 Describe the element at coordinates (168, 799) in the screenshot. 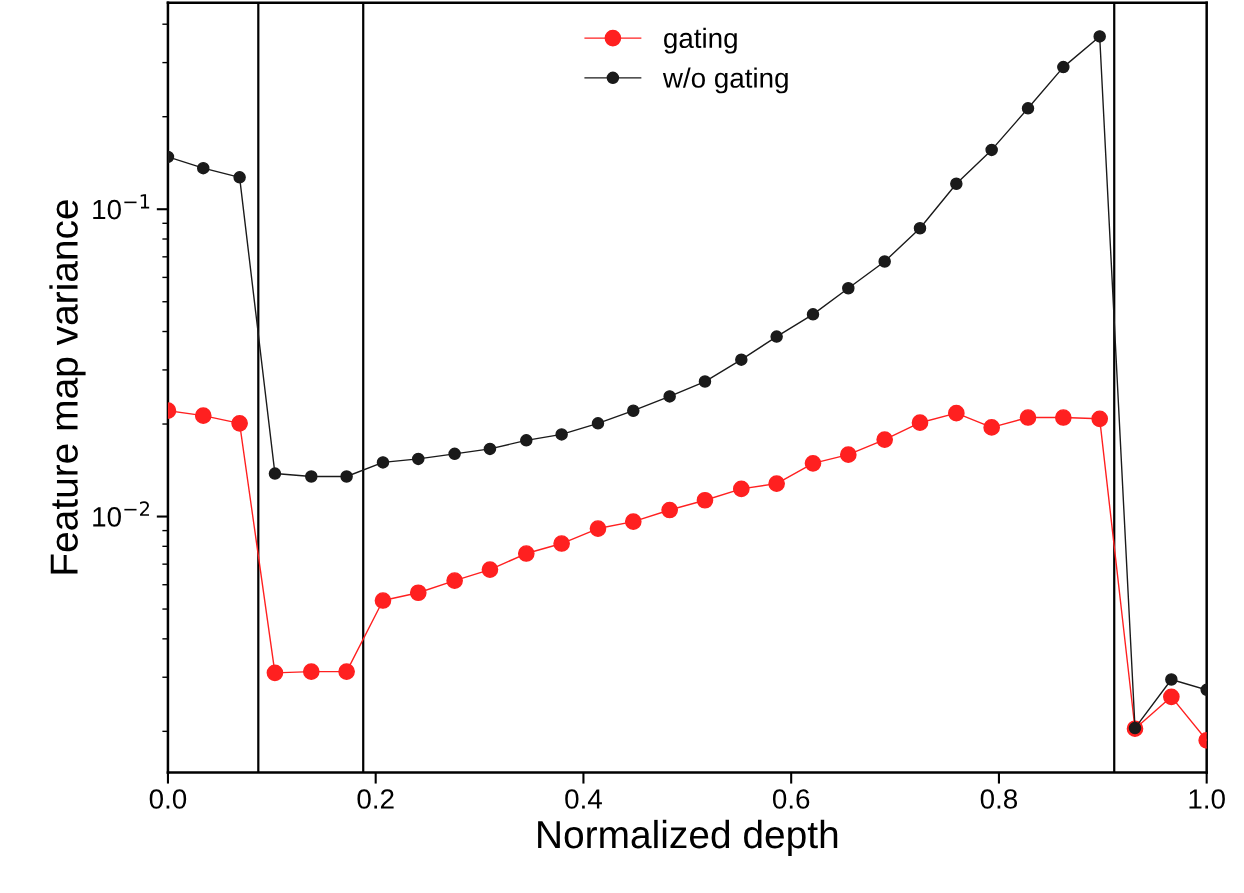

I see `x-tick-label: 0.0` at that location.